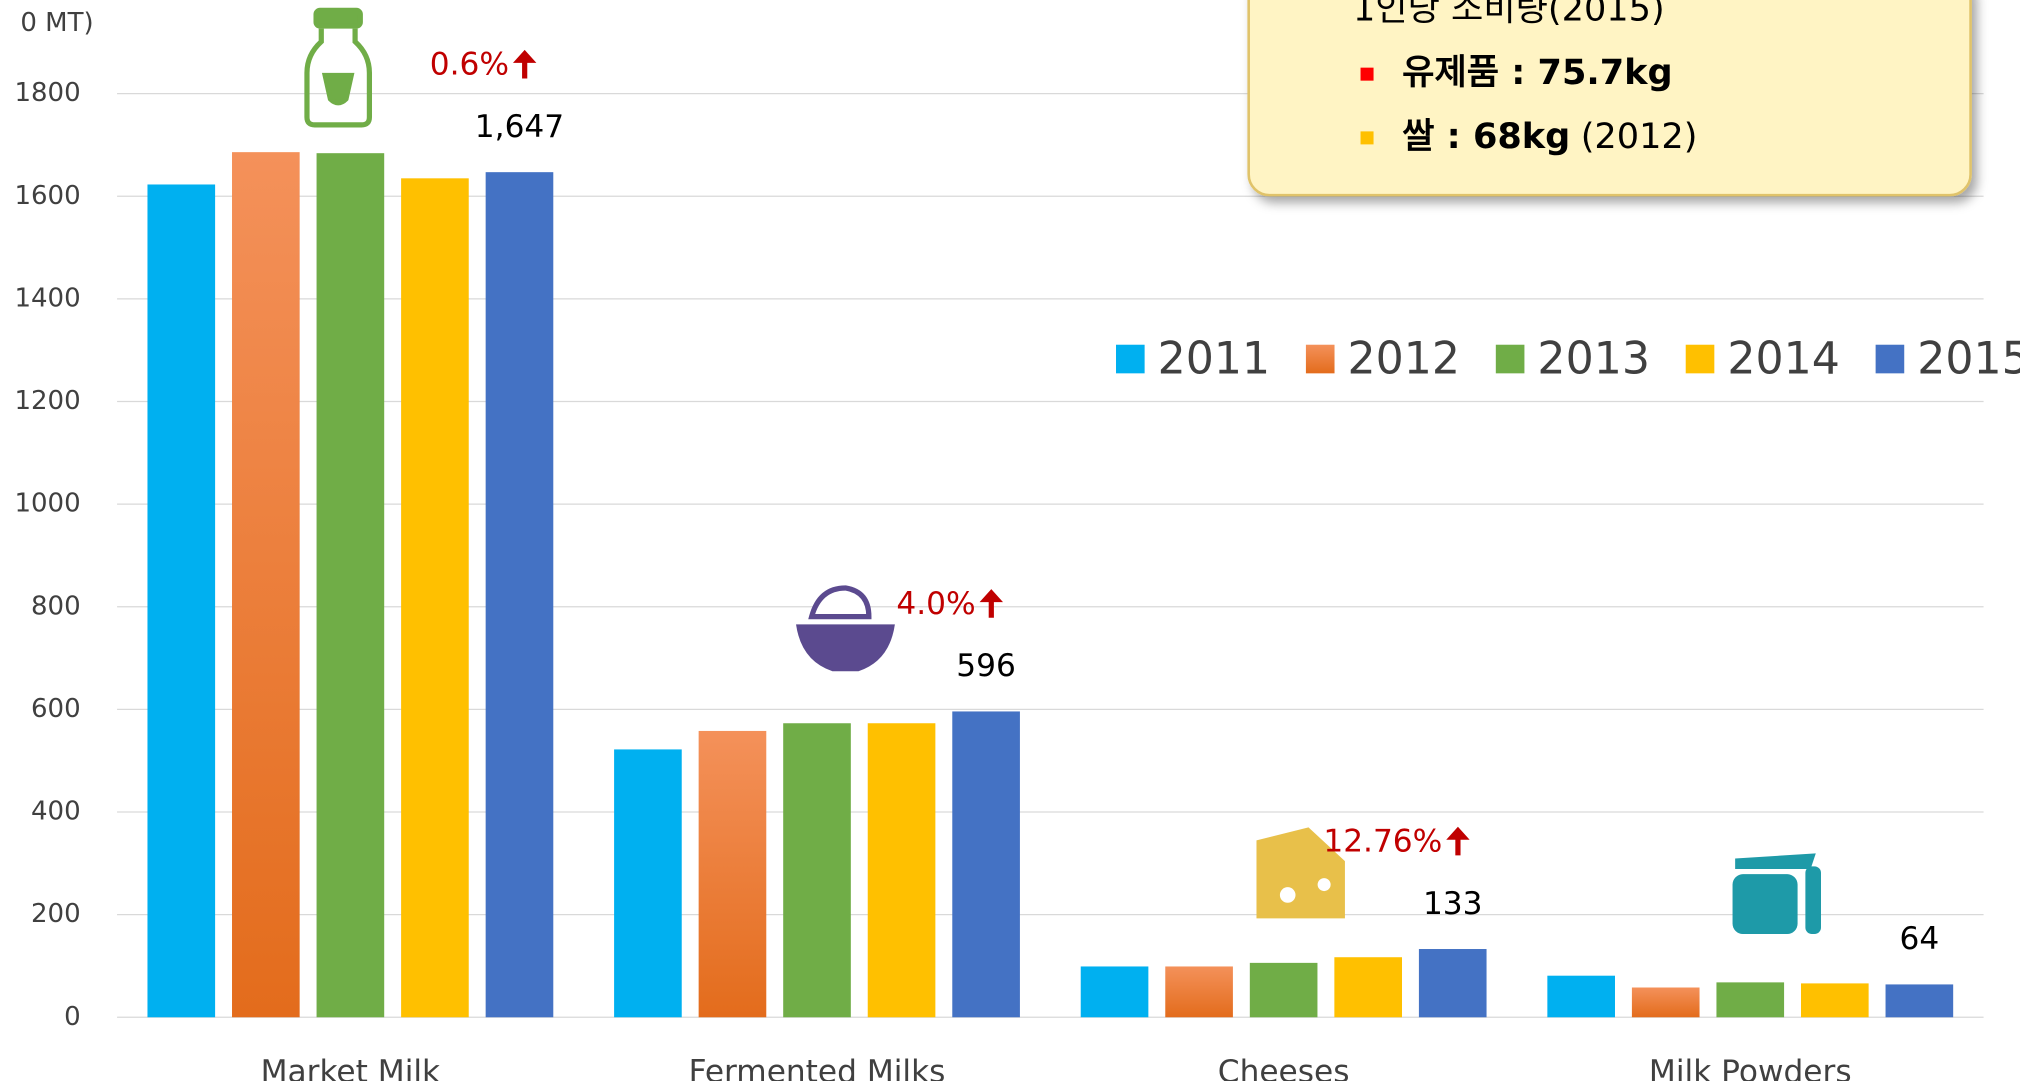 This screenshot has width=2020, height=1081. I want to click on callout-item: 쌀 : 68kg (2012), so click(1549, 136).